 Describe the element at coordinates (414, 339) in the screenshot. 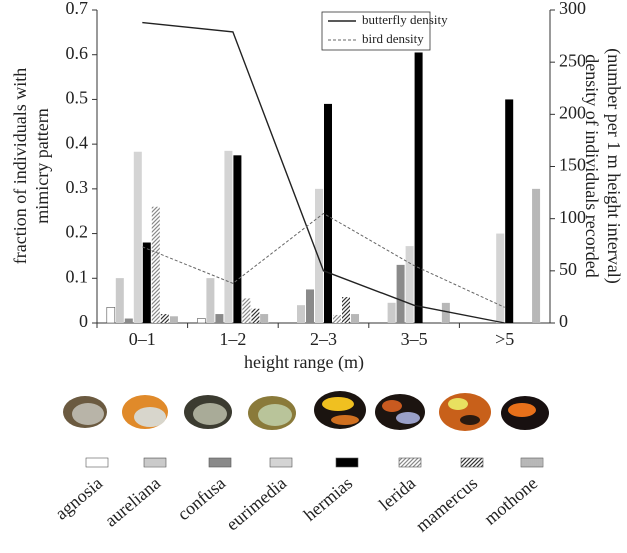

I see `x-tick-label: 3–5` at that location.